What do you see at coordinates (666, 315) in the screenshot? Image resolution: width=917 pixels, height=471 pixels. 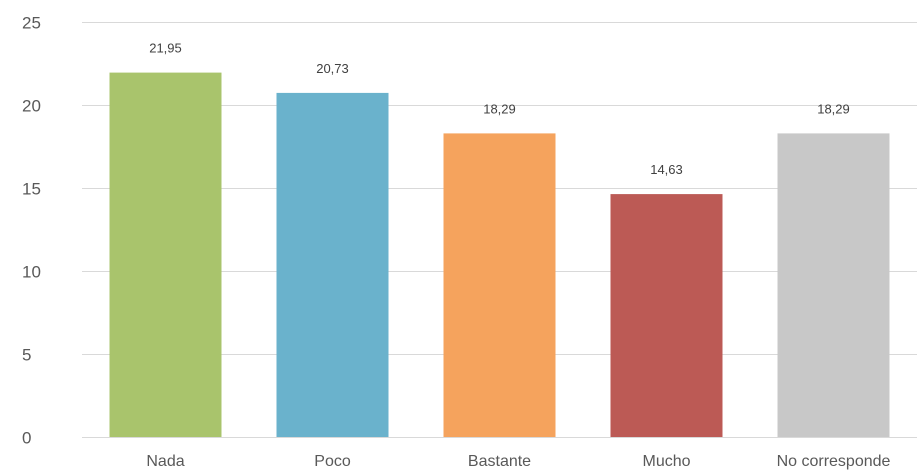 I see `bar-mucho` at bounding box center [666, 315].